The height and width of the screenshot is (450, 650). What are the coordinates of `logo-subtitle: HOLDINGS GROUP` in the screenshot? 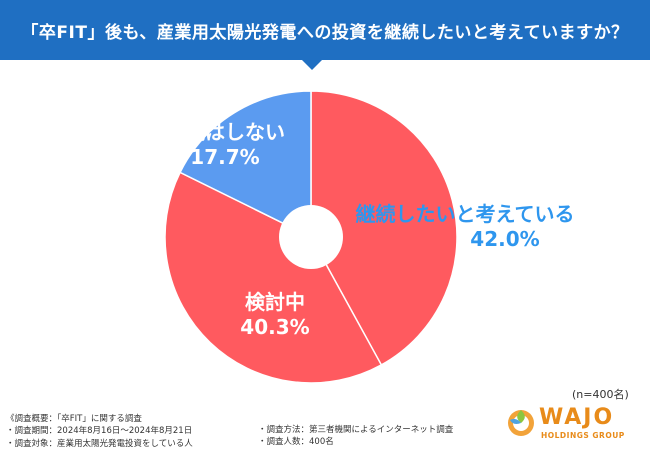 It's located at (583, 435).